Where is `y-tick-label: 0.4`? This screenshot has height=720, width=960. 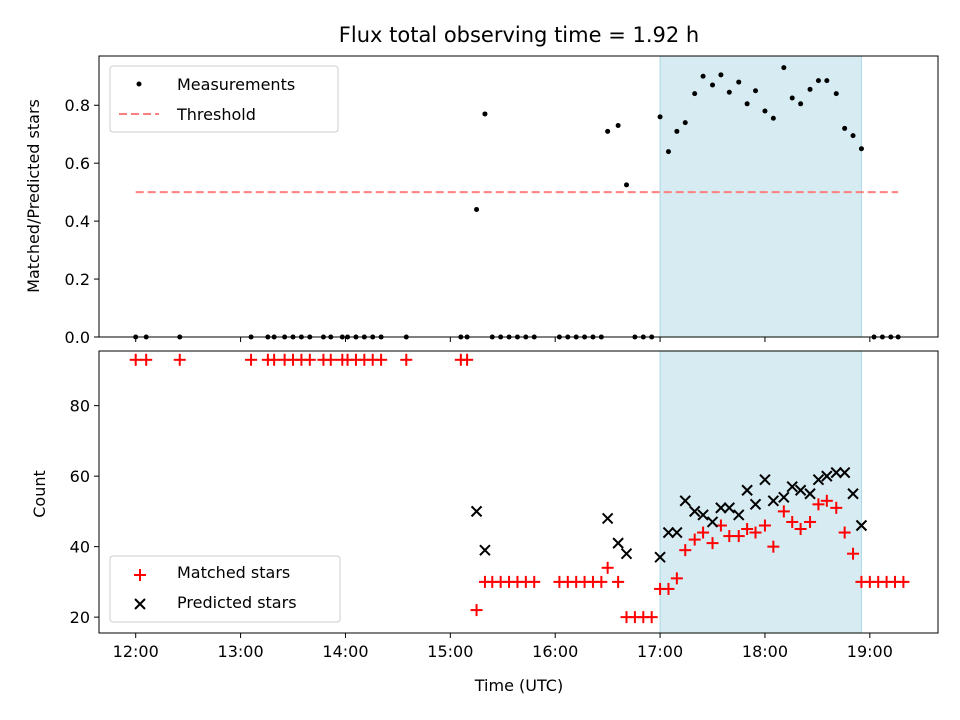
y-tick-label: 0.4 is located at coordinates (77, 221).